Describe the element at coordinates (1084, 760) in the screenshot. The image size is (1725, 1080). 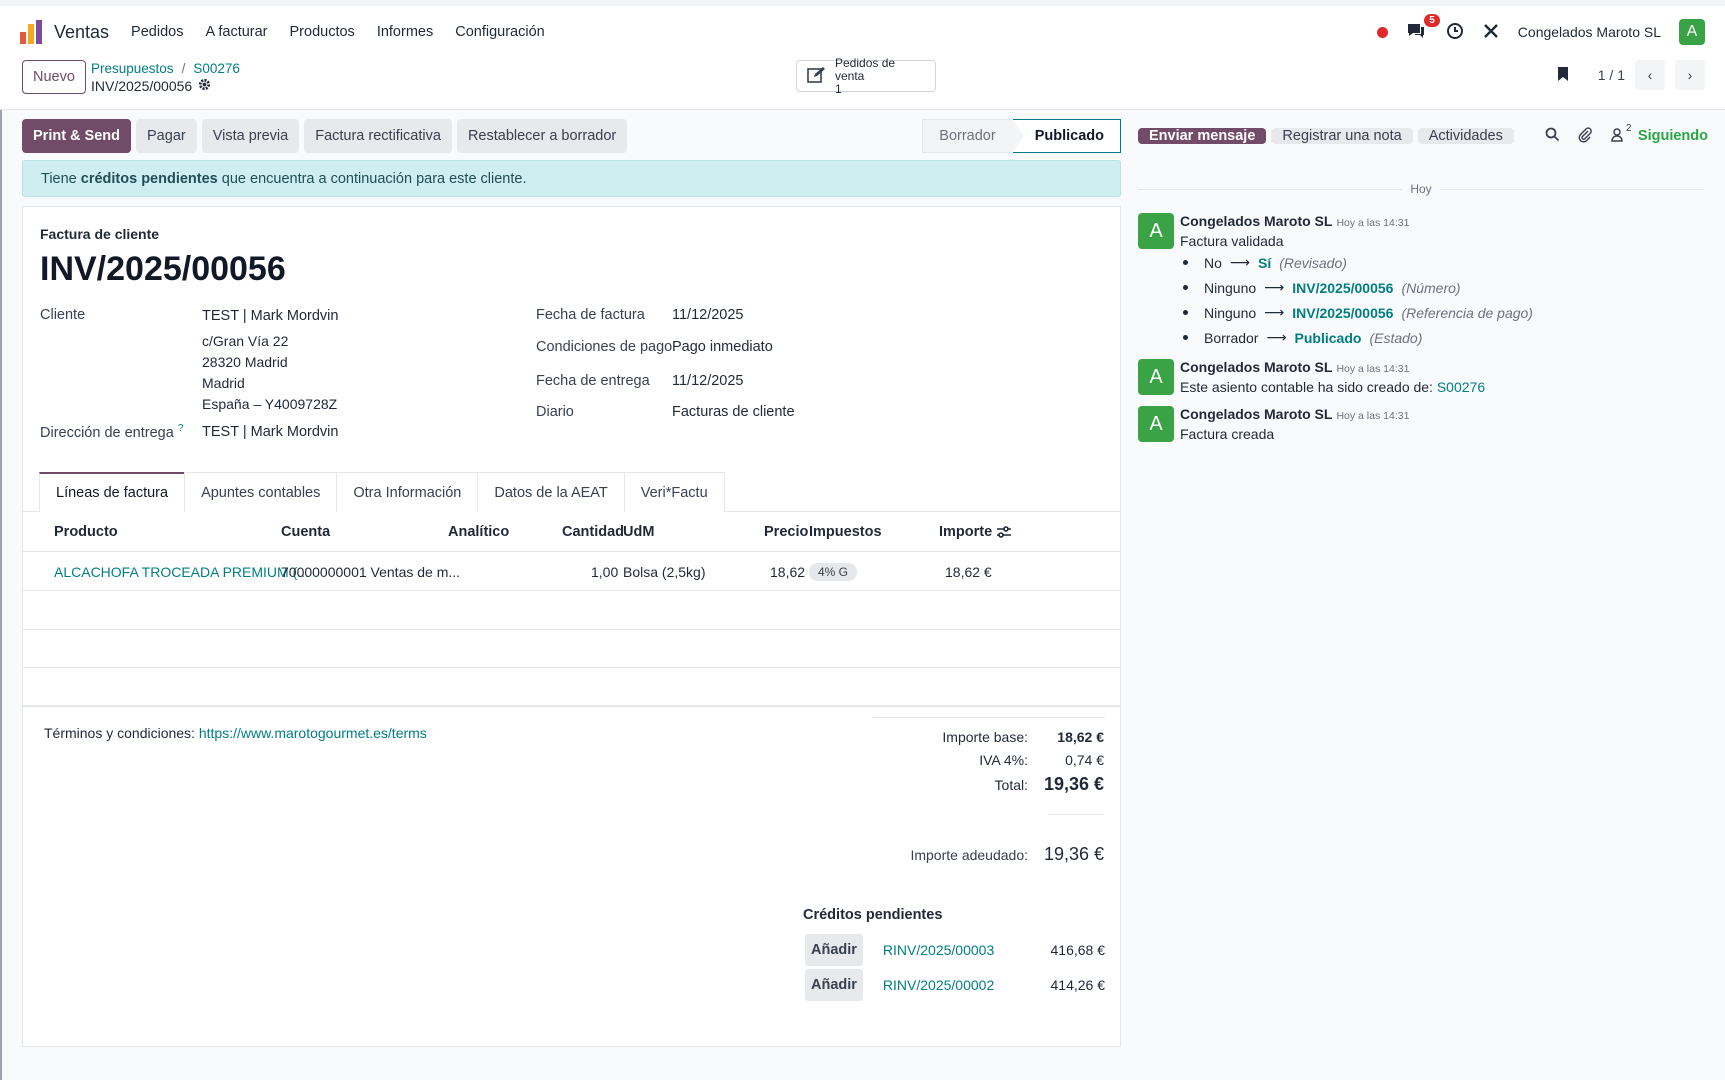
I see `tax-value: 0,74 €` at that location.